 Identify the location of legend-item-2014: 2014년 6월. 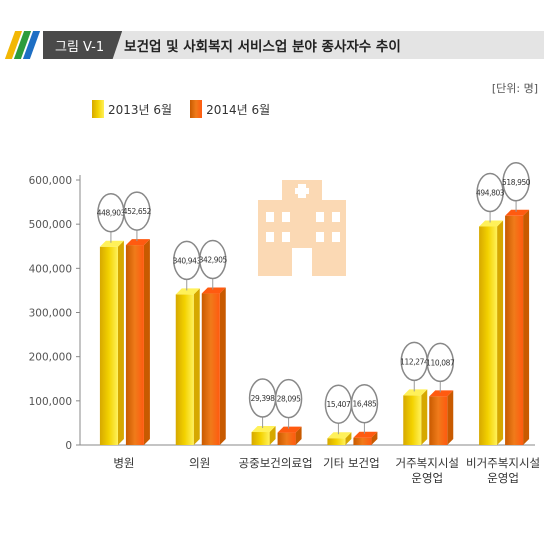
(230, 109).